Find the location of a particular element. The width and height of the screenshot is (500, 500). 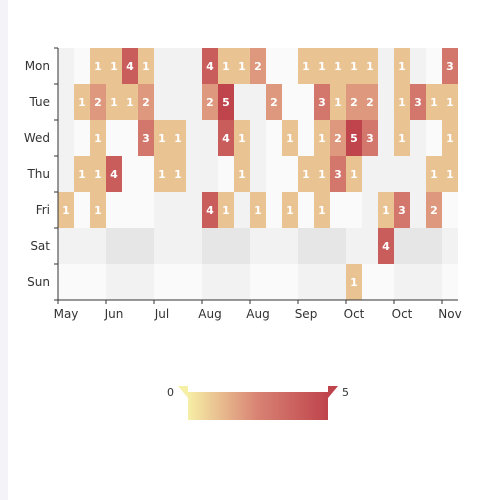

month-label: Oct is located at coordinates (402, 314).